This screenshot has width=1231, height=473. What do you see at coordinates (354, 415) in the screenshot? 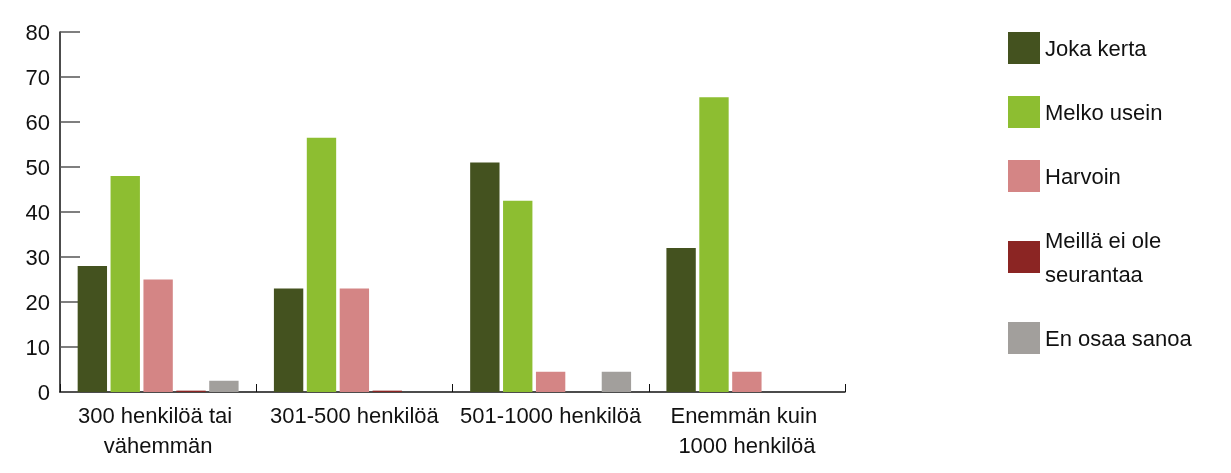
I see `x-tick-label: 301-500 henkilöä` at bounding box center [354, 415].